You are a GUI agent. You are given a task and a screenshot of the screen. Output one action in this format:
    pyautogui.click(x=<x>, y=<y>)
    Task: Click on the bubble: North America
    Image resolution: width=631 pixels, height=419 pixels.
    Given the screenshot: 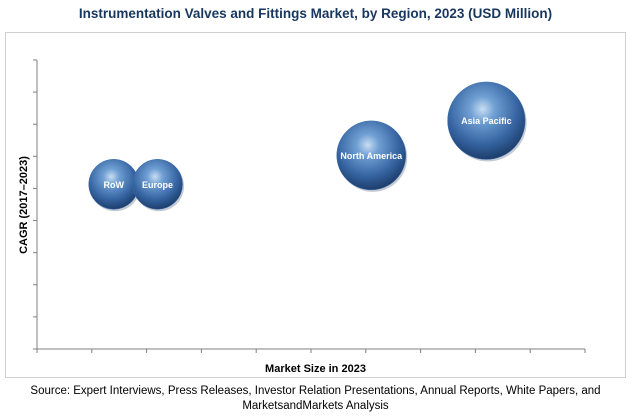 What is the action you would take?
    pyautogui.click(x=372, y=156)
    